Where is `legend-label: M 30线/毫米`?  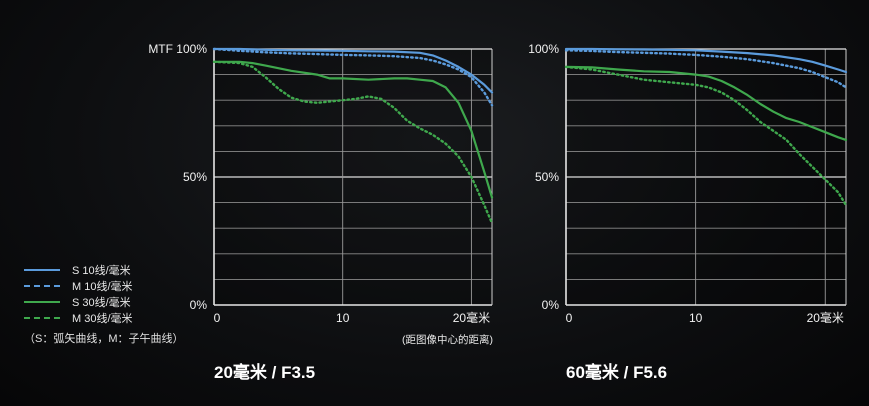 legend-label: M 30线/毫米 is located at coordinates (102, 319).